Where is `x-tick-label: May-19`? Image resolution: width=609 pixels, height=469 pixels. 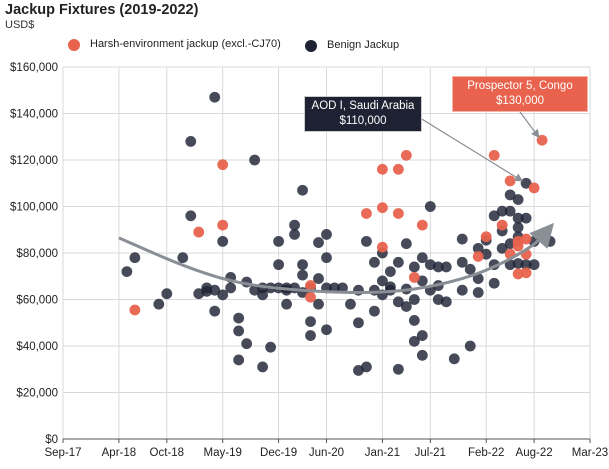 x-tick-label: May-19 is located at coordinates (223, 453).